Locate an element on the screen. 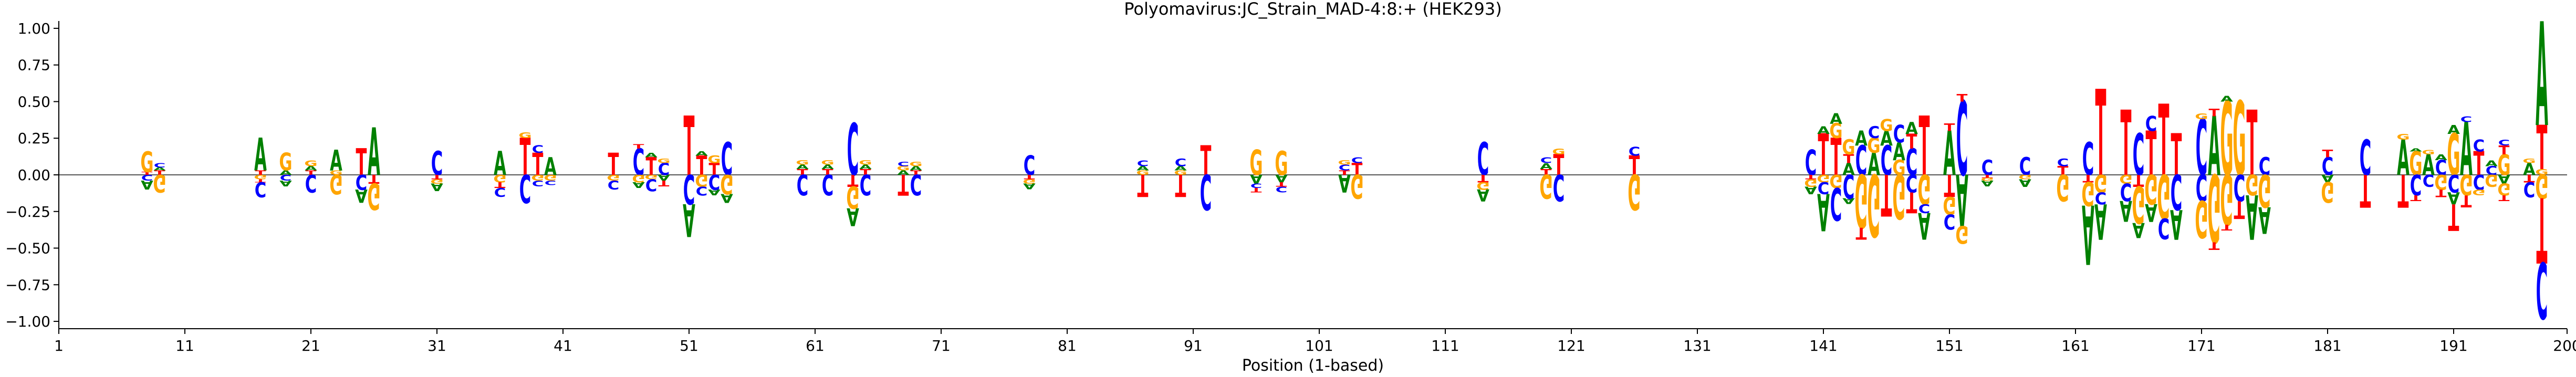 The height and width of the screenshot is (377, 2576). y-tick-label: 1.00 is located at coordinates (34, 28).